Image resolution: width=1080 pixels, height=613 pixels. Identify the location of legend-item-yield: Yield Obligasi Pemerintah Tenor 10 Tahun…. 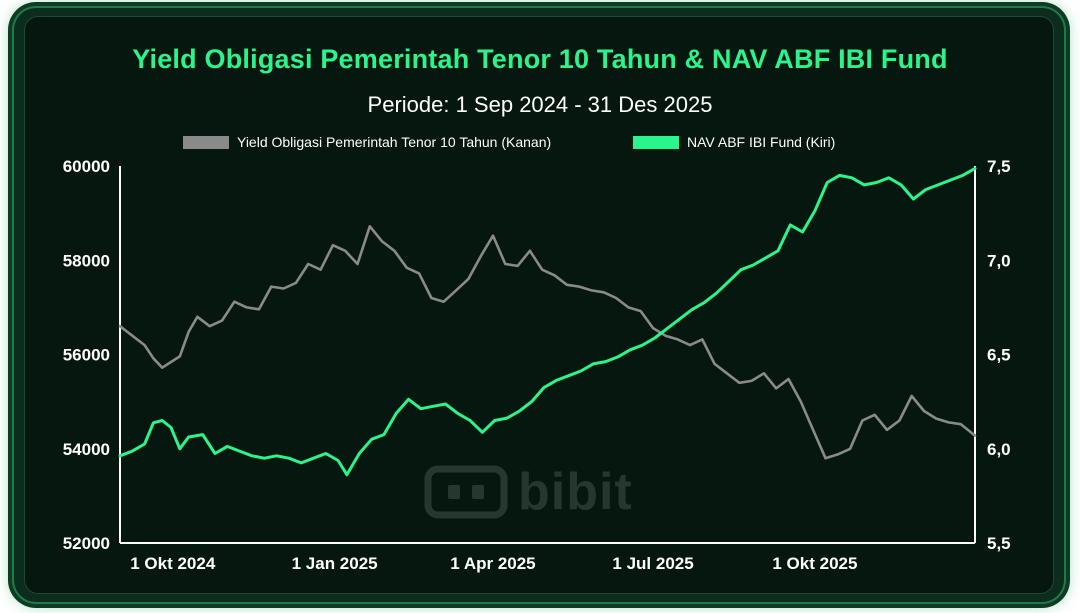
(367, 142).